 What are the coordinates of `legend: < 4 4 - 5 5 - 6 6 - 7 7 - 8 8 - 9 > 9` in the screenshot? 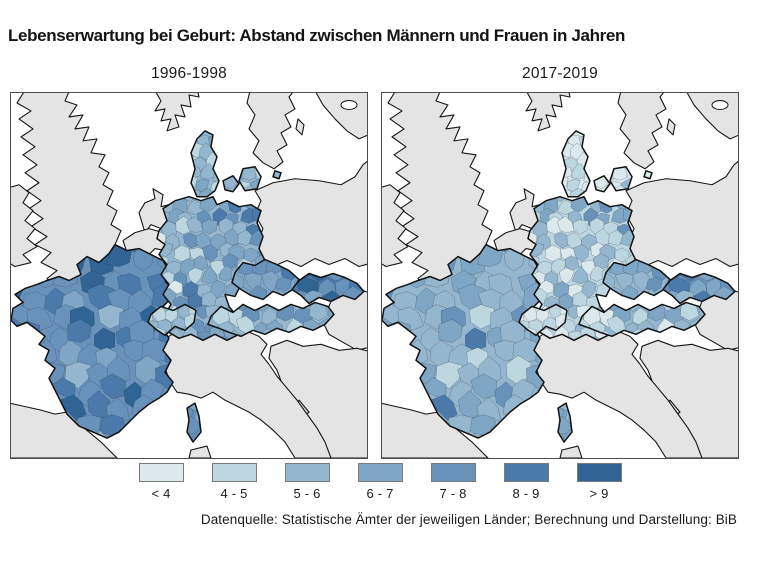 It's located at (380, 482).